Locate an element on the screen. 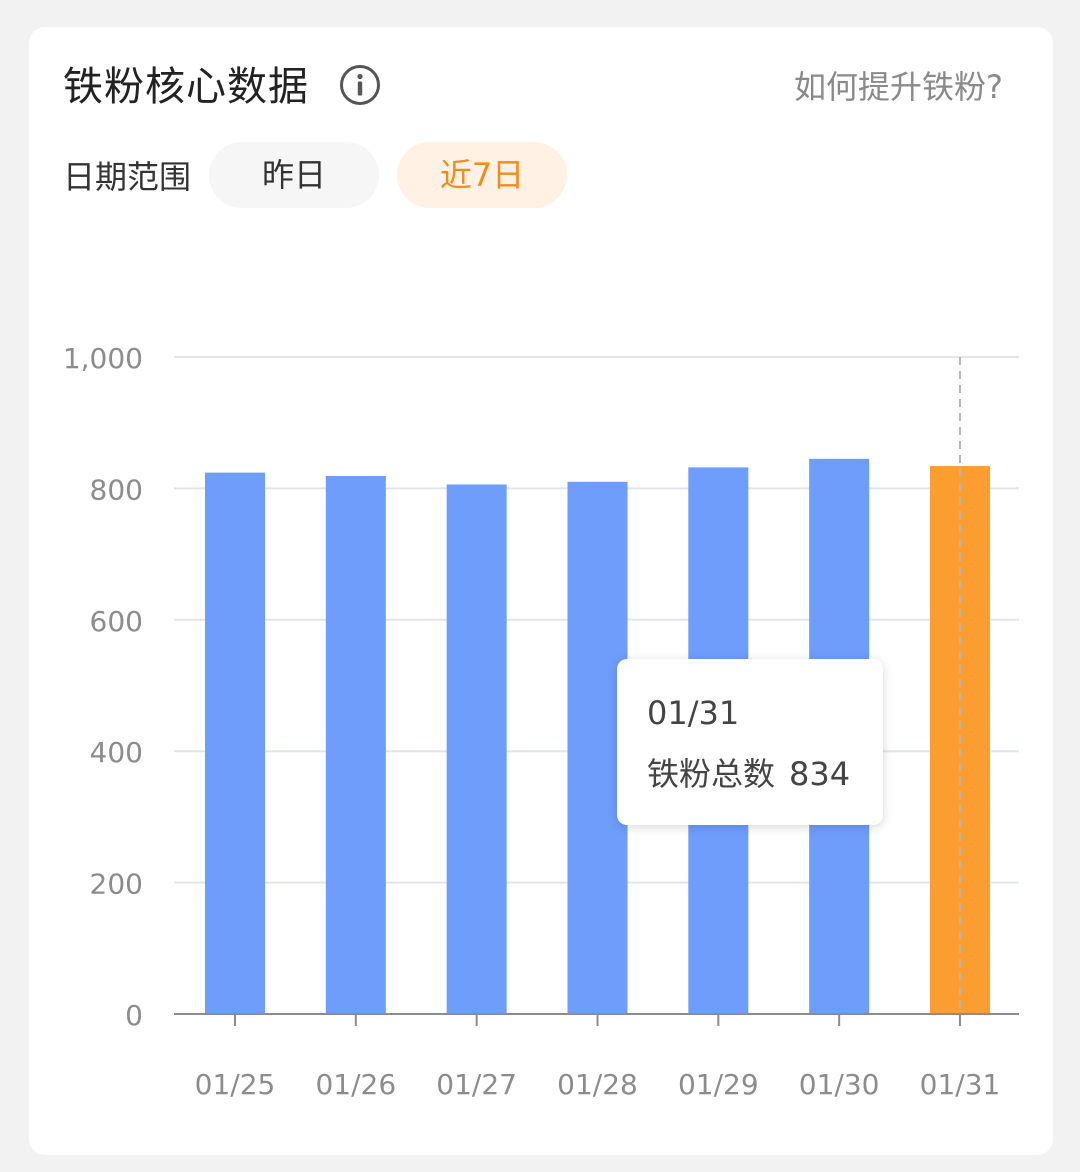  range-option-yesterday: 昨日 is located at coordinates (294, 175).